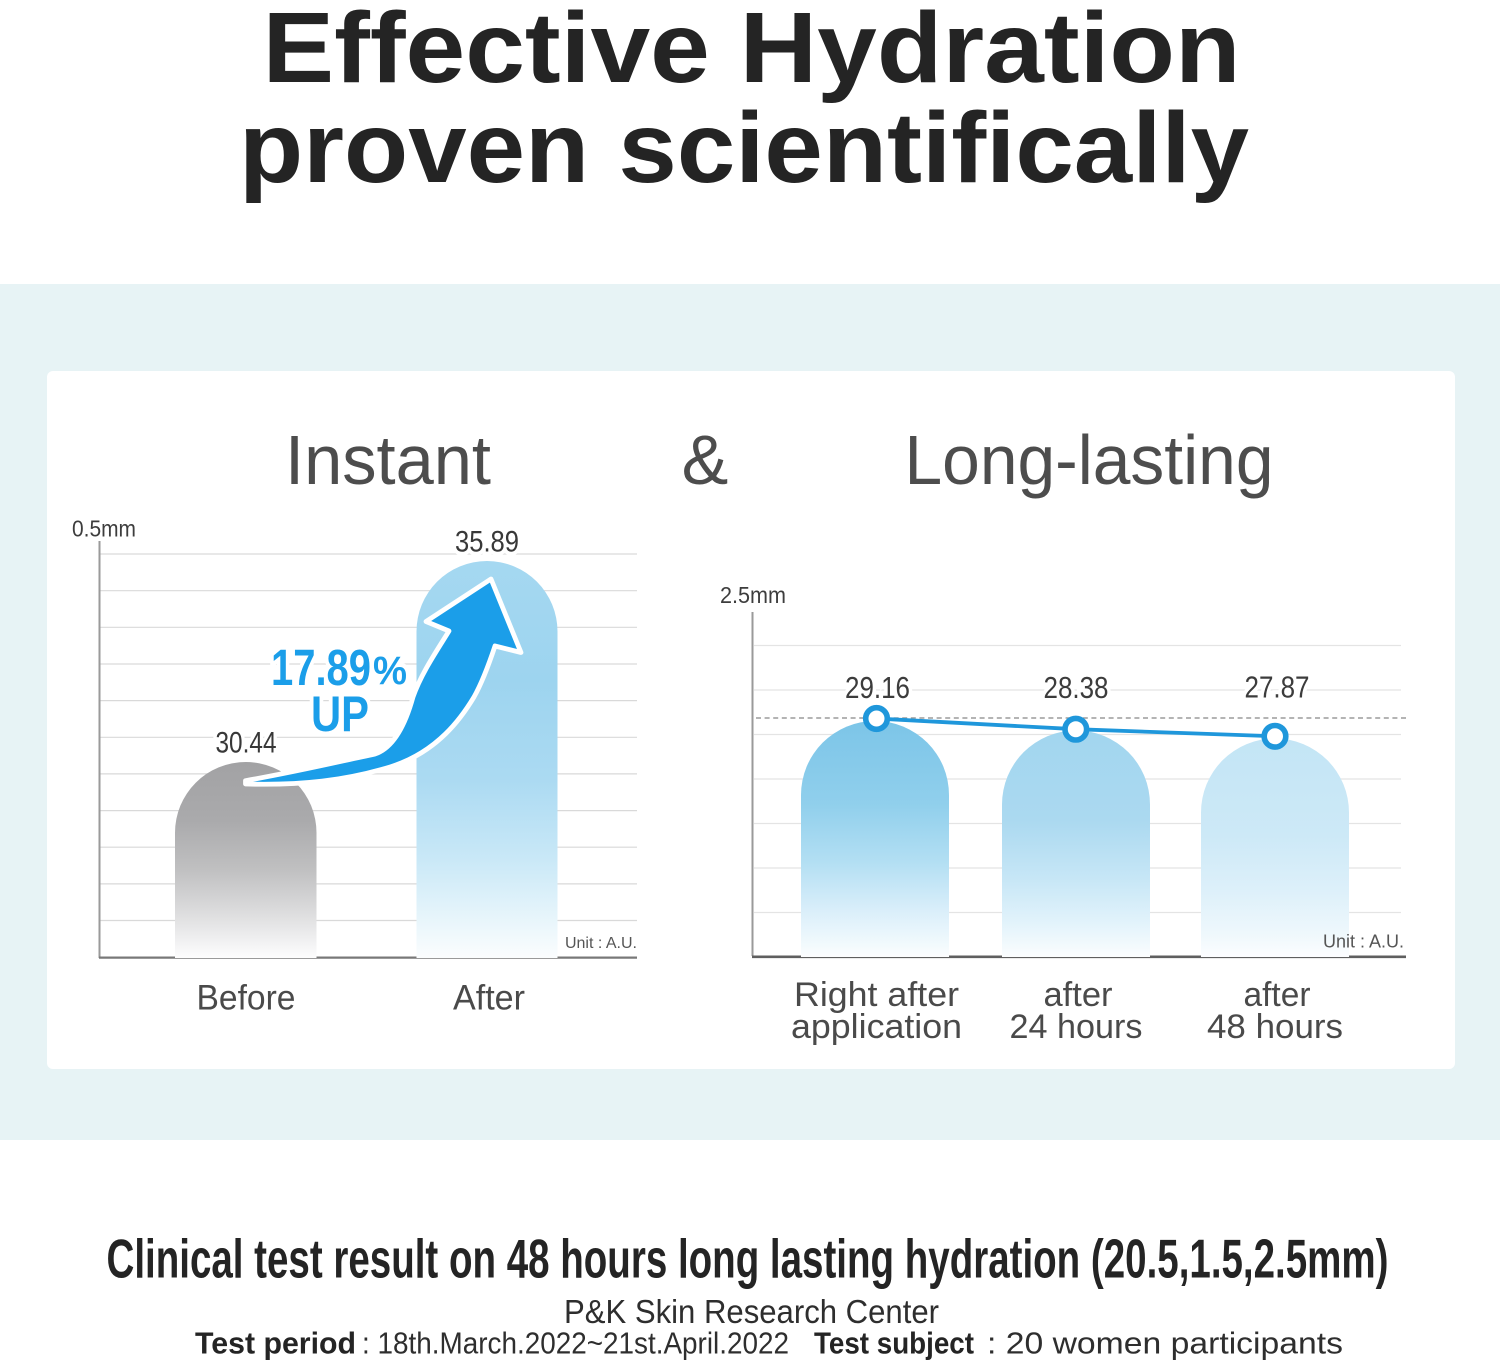 The image size is (1500, 1365). Describe the element at coordinates (876, 1027) in the screenshot. I see `svg-text: application` at that location.